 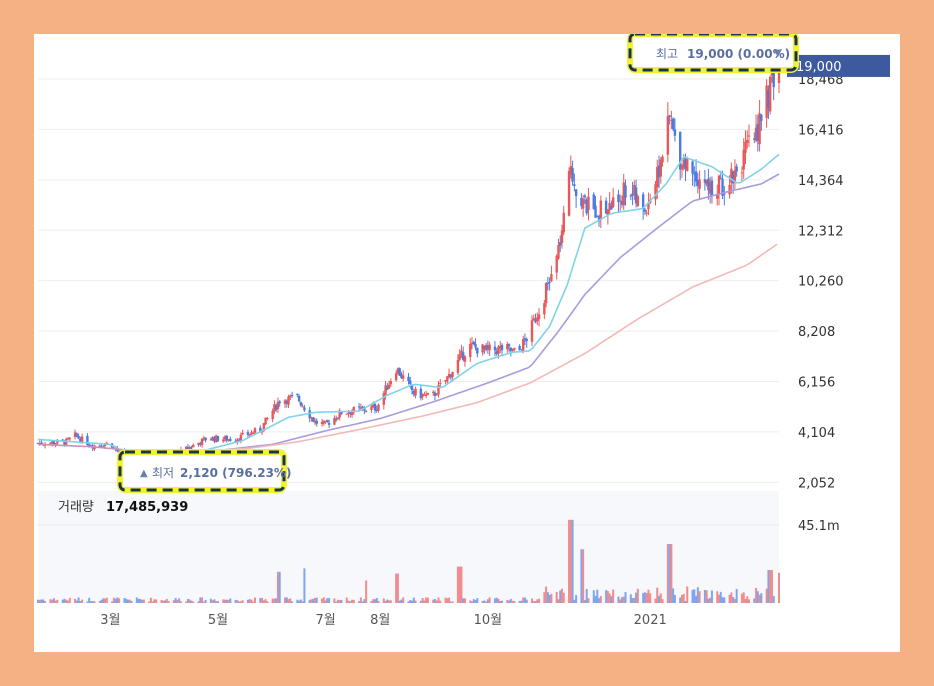 I want to click on x-tick-label: 2021, so click(x=650, y=620).